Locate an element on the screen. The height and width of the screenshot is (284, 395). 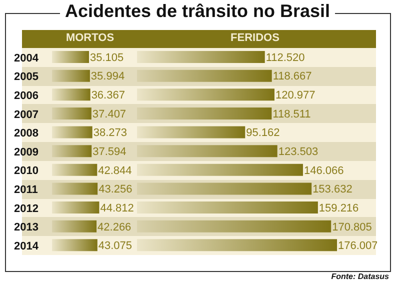
data-label: 120.977 is located at coordinates (295, 96).